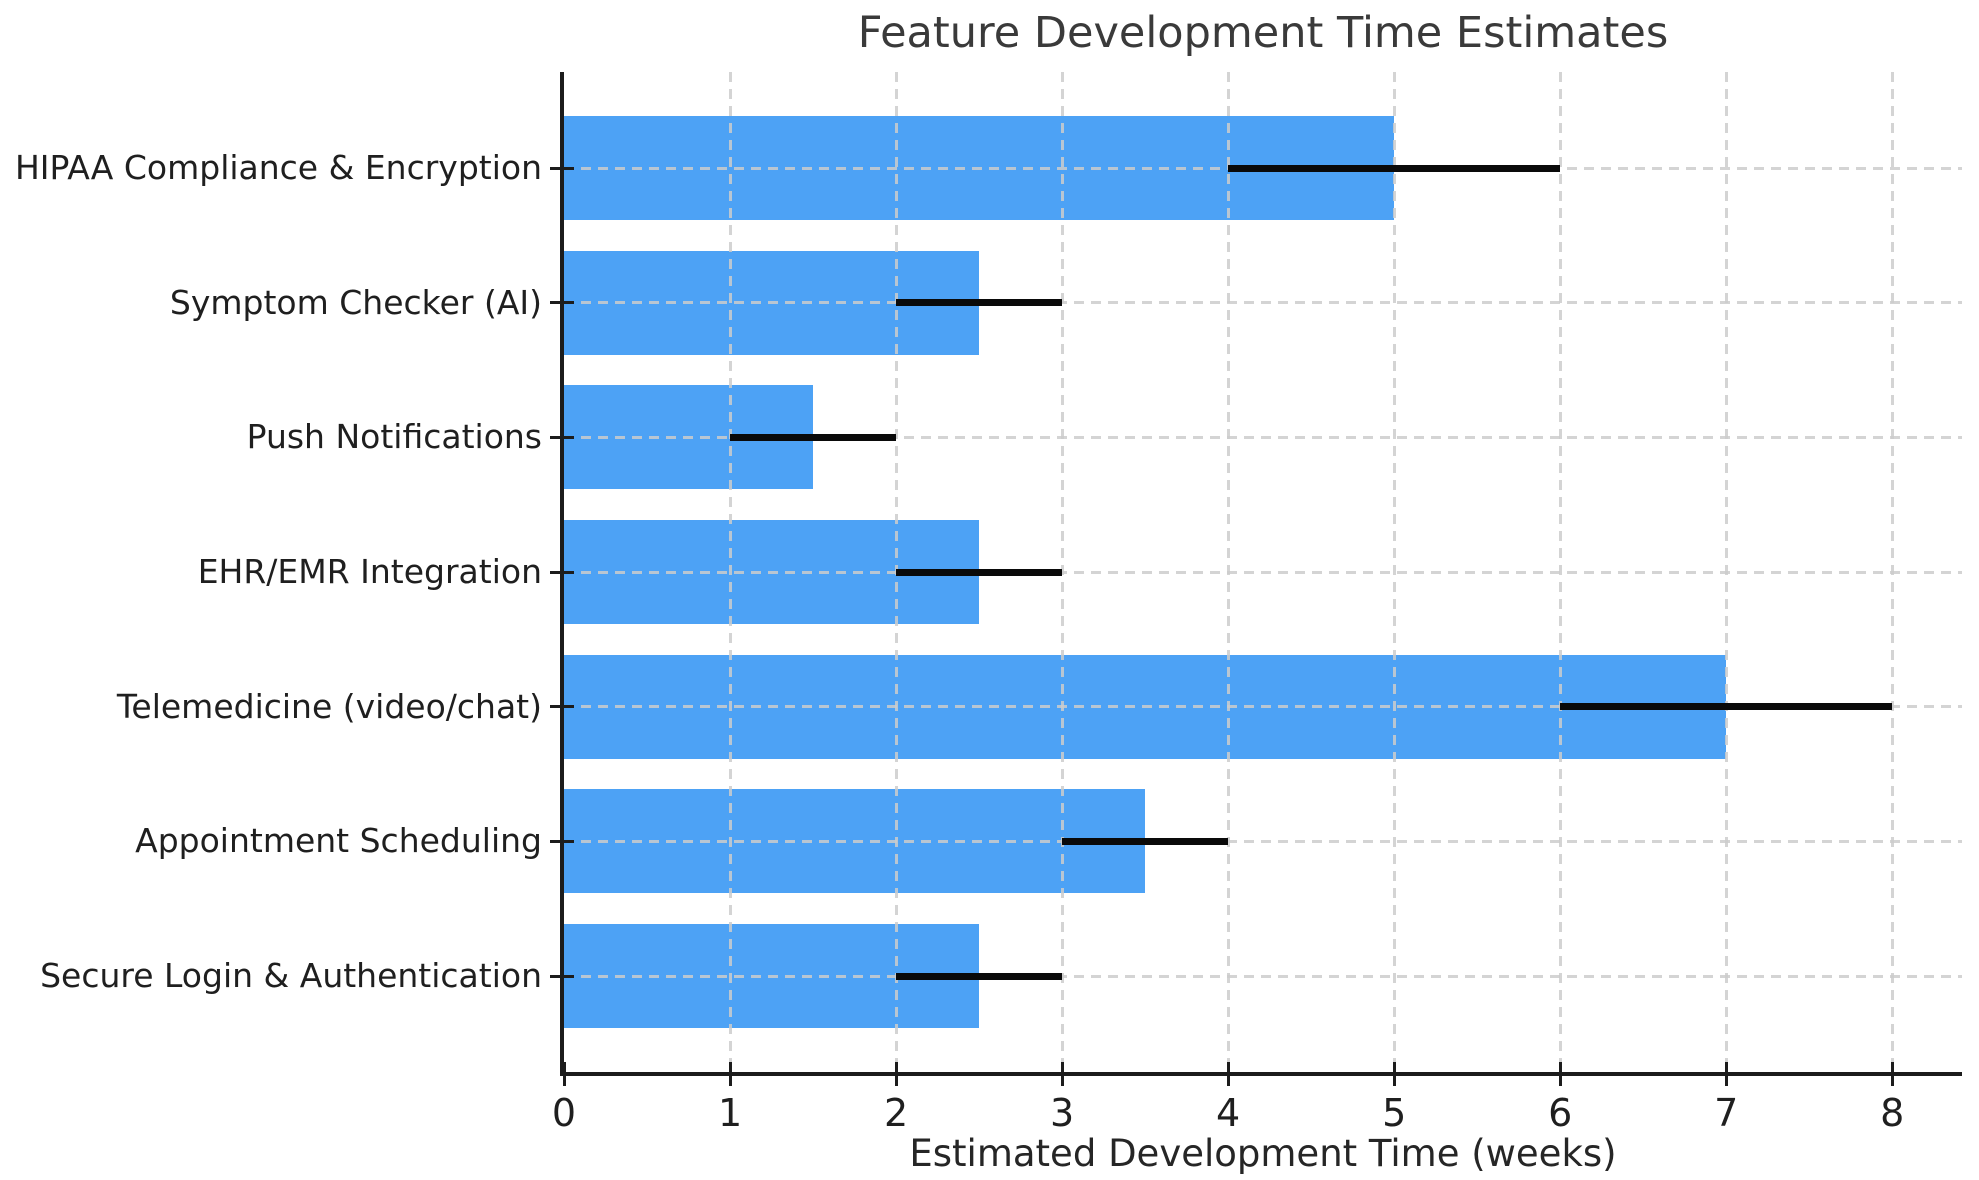 This screenshot has width=1979, height=1180. I want to click on y-category-label: Telemedicine (video/chat), so click(329, 706).